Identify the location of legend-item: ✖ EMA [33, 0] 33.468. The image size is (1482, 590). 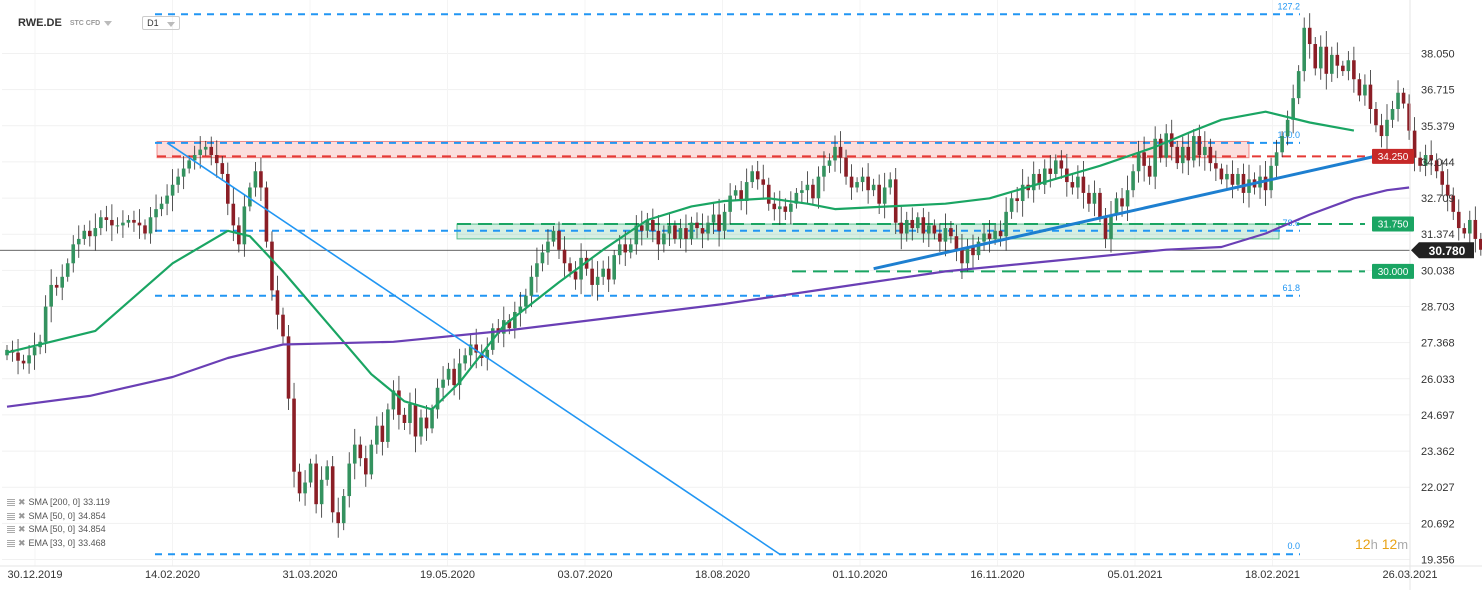
(58, 544).